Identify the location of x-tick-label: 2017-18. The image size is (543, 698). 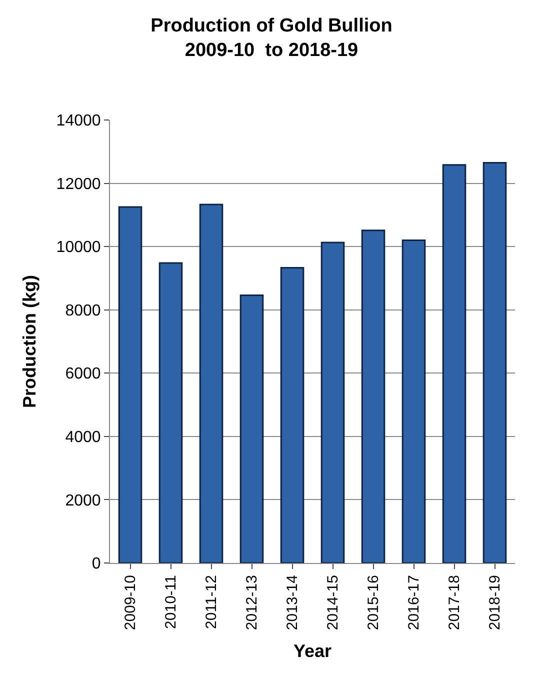
(455, 602).